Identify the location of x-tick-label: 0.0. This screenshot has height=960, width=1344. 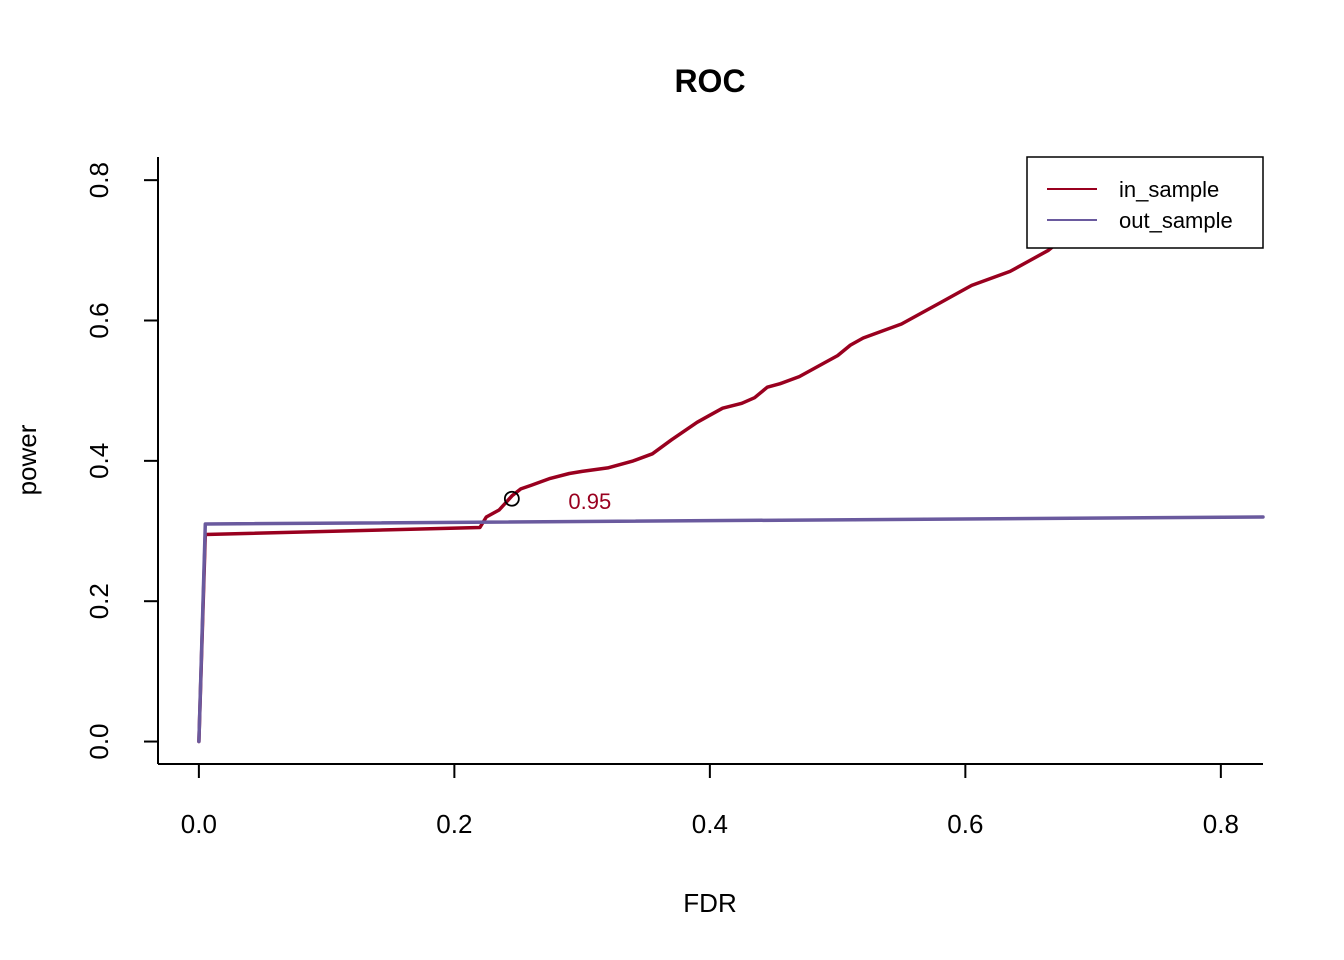
(199, 824).